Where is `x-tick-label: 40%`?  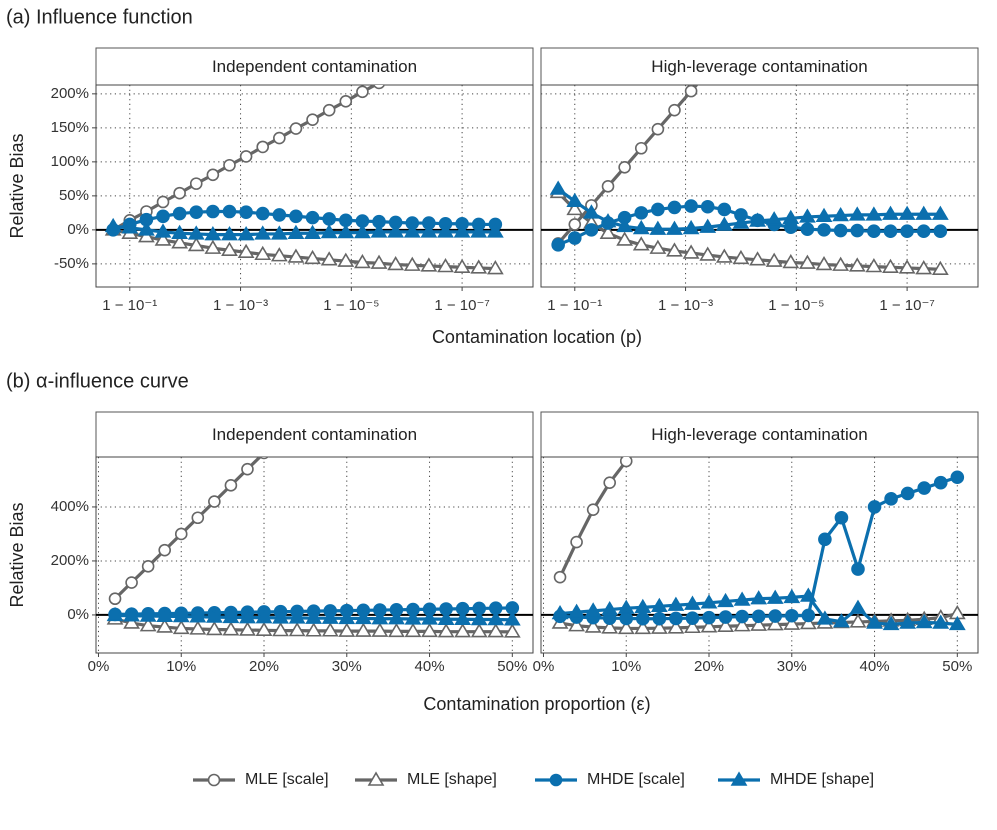
x-tick-label: 40% is located at coordinates (875, 666).